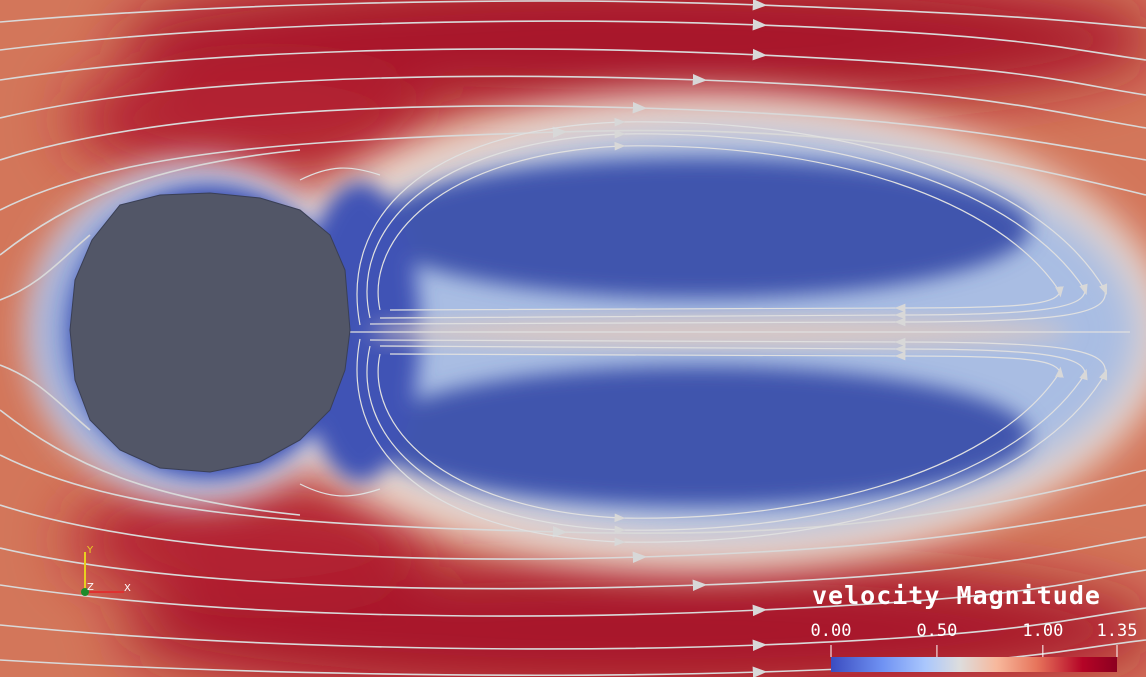 The image size is (1146, 677). I want to click on y-axis-label: Y, so click(90, 550).